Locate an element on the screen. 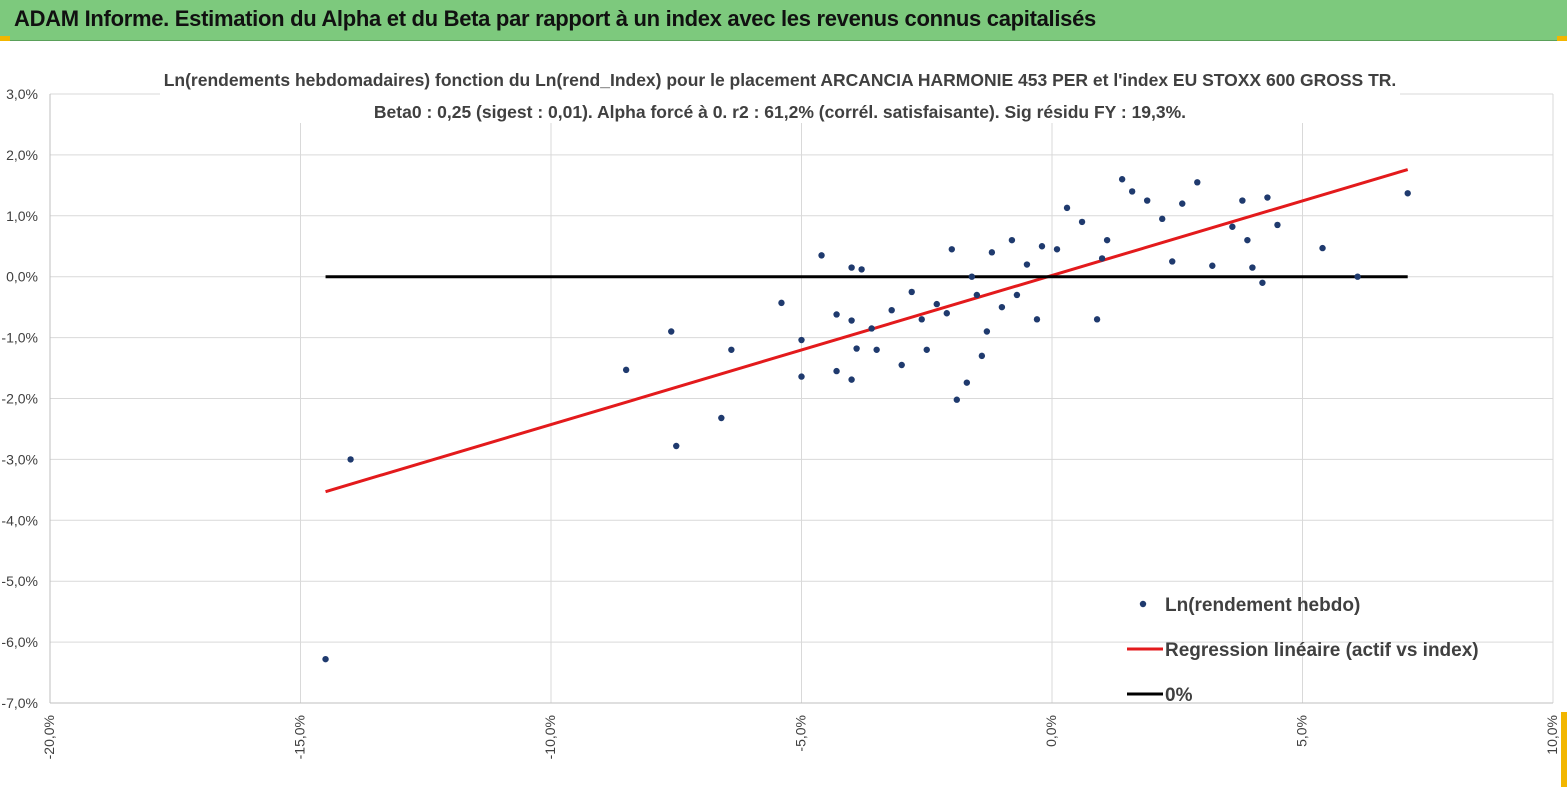 Image resolution: width=1567 pixels, height=792 pixels. y-tick-label: 2,0% is located at coordinates (22, 155).